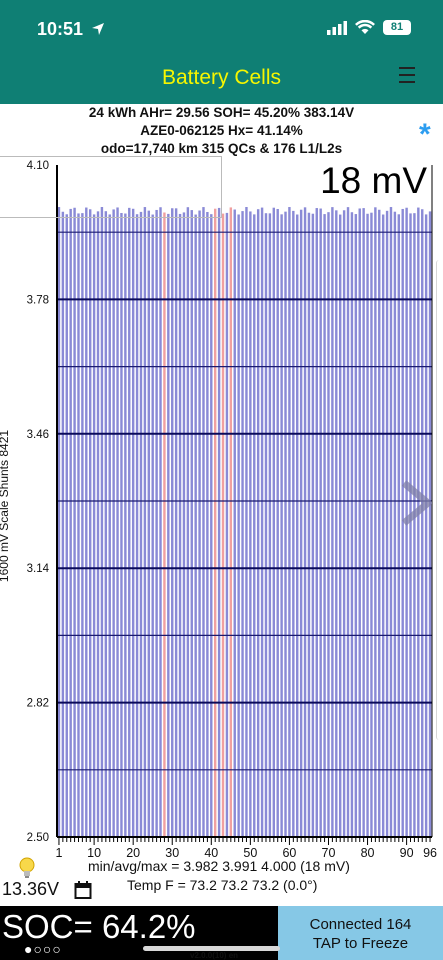 The image size is (443, 960). Describe the element at coordinates (38, 435) in the screenshot. I see `y-tick-label: 3.46` at that location.